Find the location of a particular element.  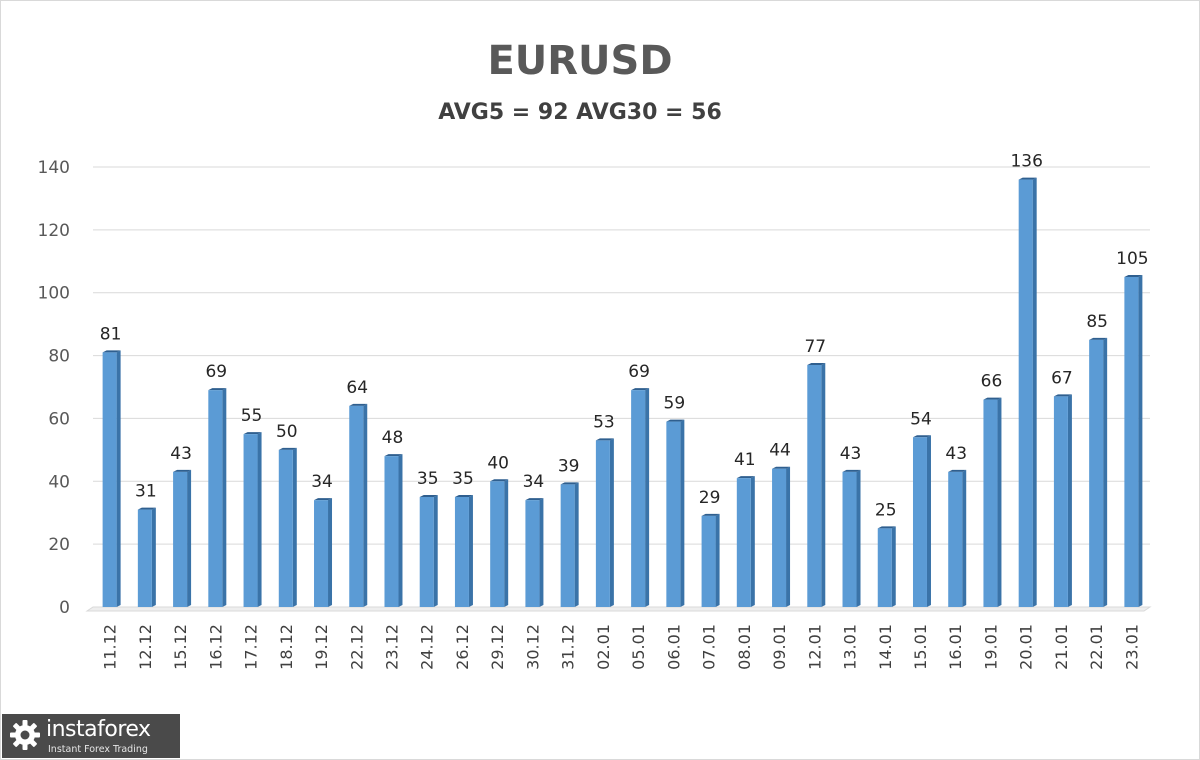

data-label: 31 is located at coordinates (146, 492).